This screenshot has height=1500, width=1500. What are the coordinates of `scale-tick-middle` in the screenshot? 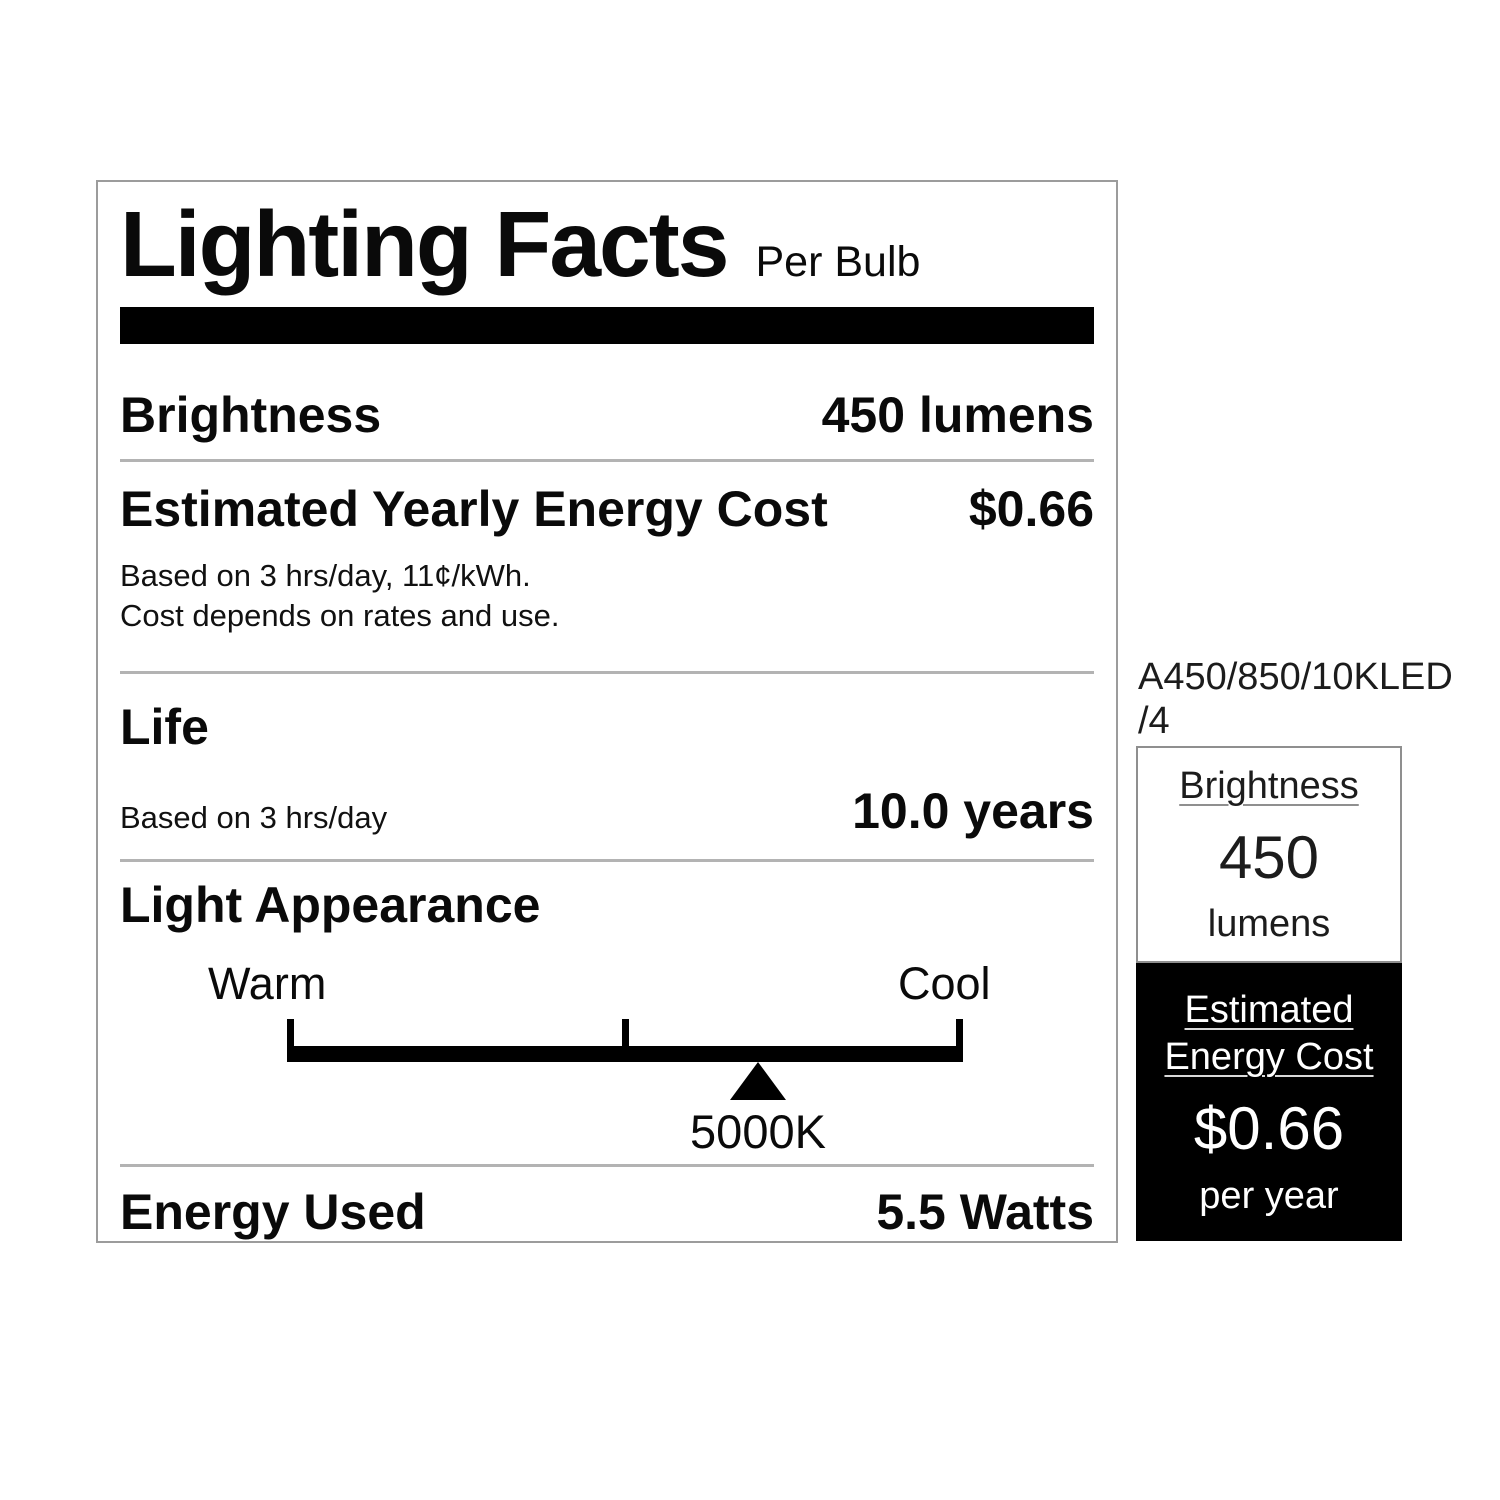 It's located at (625, 1033).